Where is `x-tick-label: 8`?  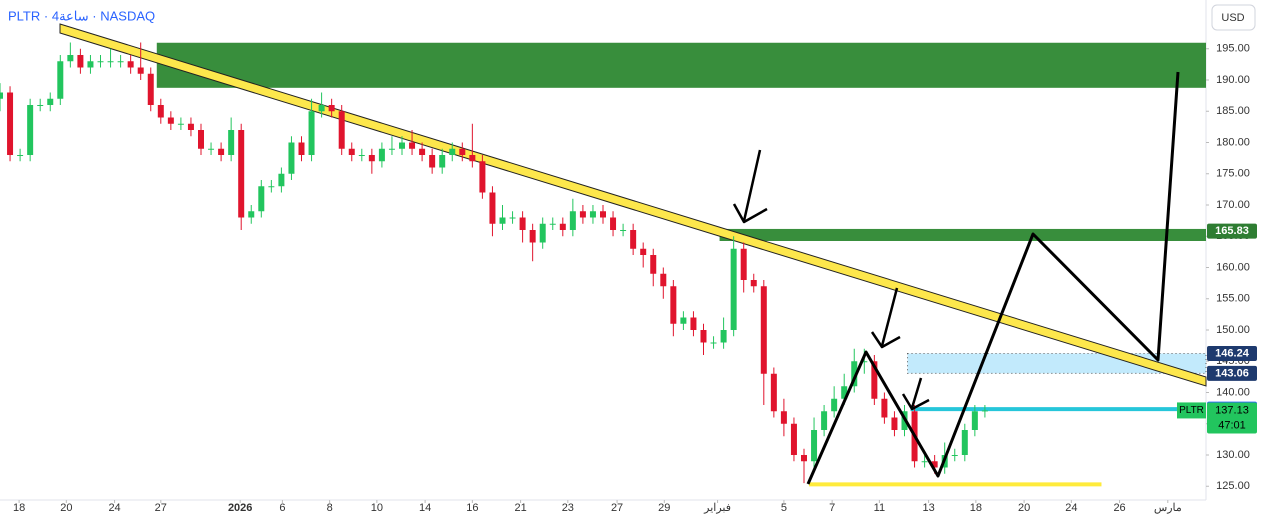 x-tick-label: 8 is located at coordinates (330, 508).